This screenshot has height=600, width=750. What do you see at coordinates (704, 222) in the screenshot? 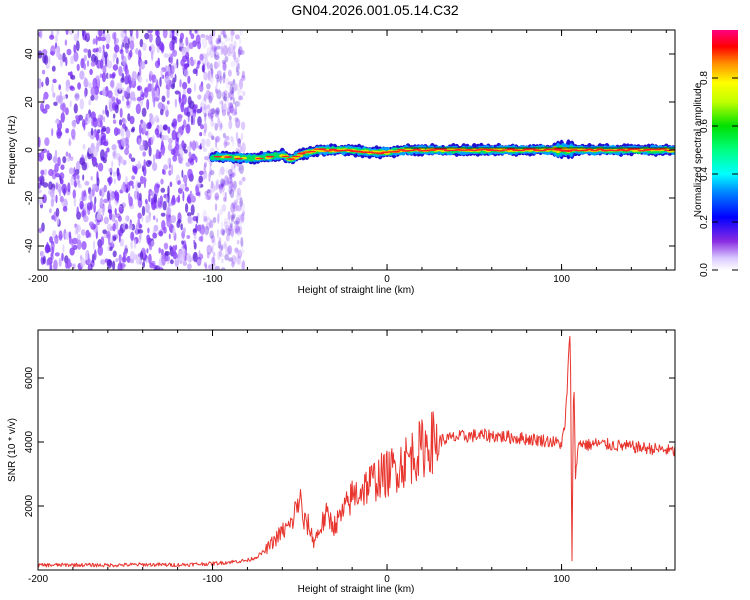
I see `colorbar-tick-label: 0.2` at bounding box center [704, 222].